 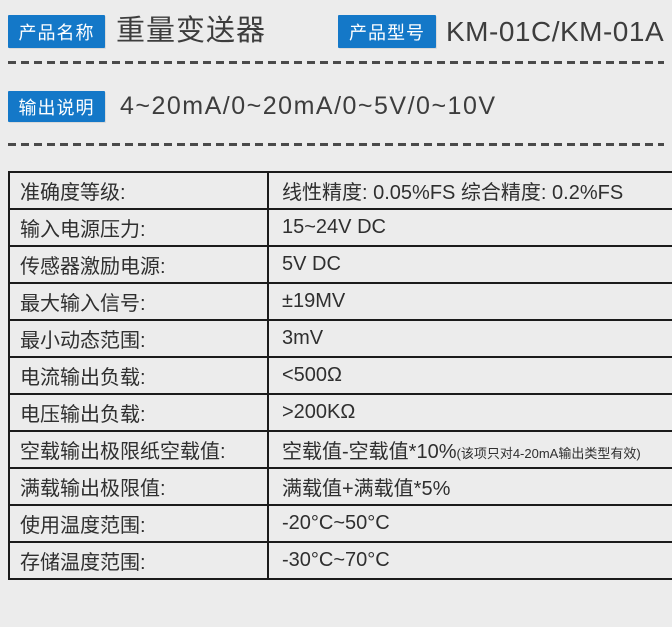 What do you see at coordinates (308, 106) in the screenshot?
I see `output-description-value: 4~20mA/0~20mA/0~5V/0~10V` at bounding box center [308, 106].